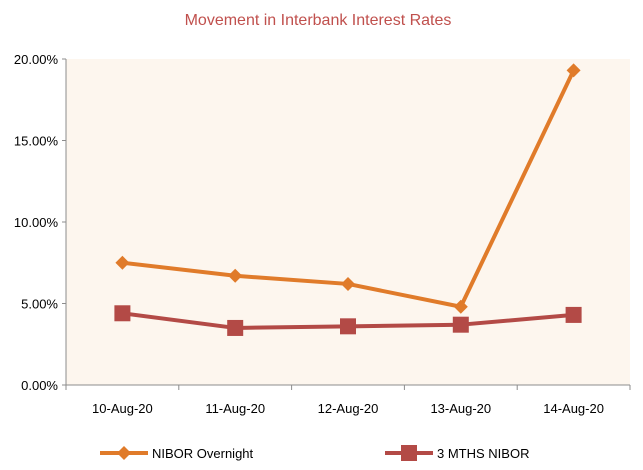  Describe the element at coordinates (122, 408) in the screenshot. I see `x-tick-label: 10-Aug-20` at that location.